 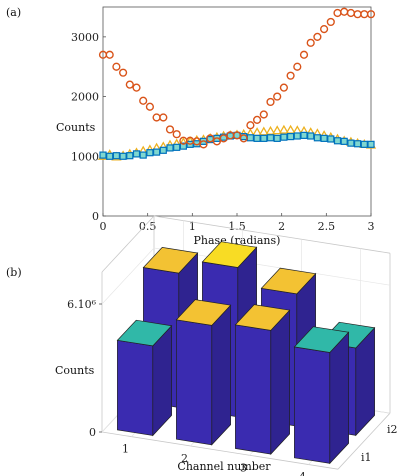 What do you see at coordinates (14, 272) in the screenshot?
I see `panel-label-b: (b)` at bounding box center [14, 272].